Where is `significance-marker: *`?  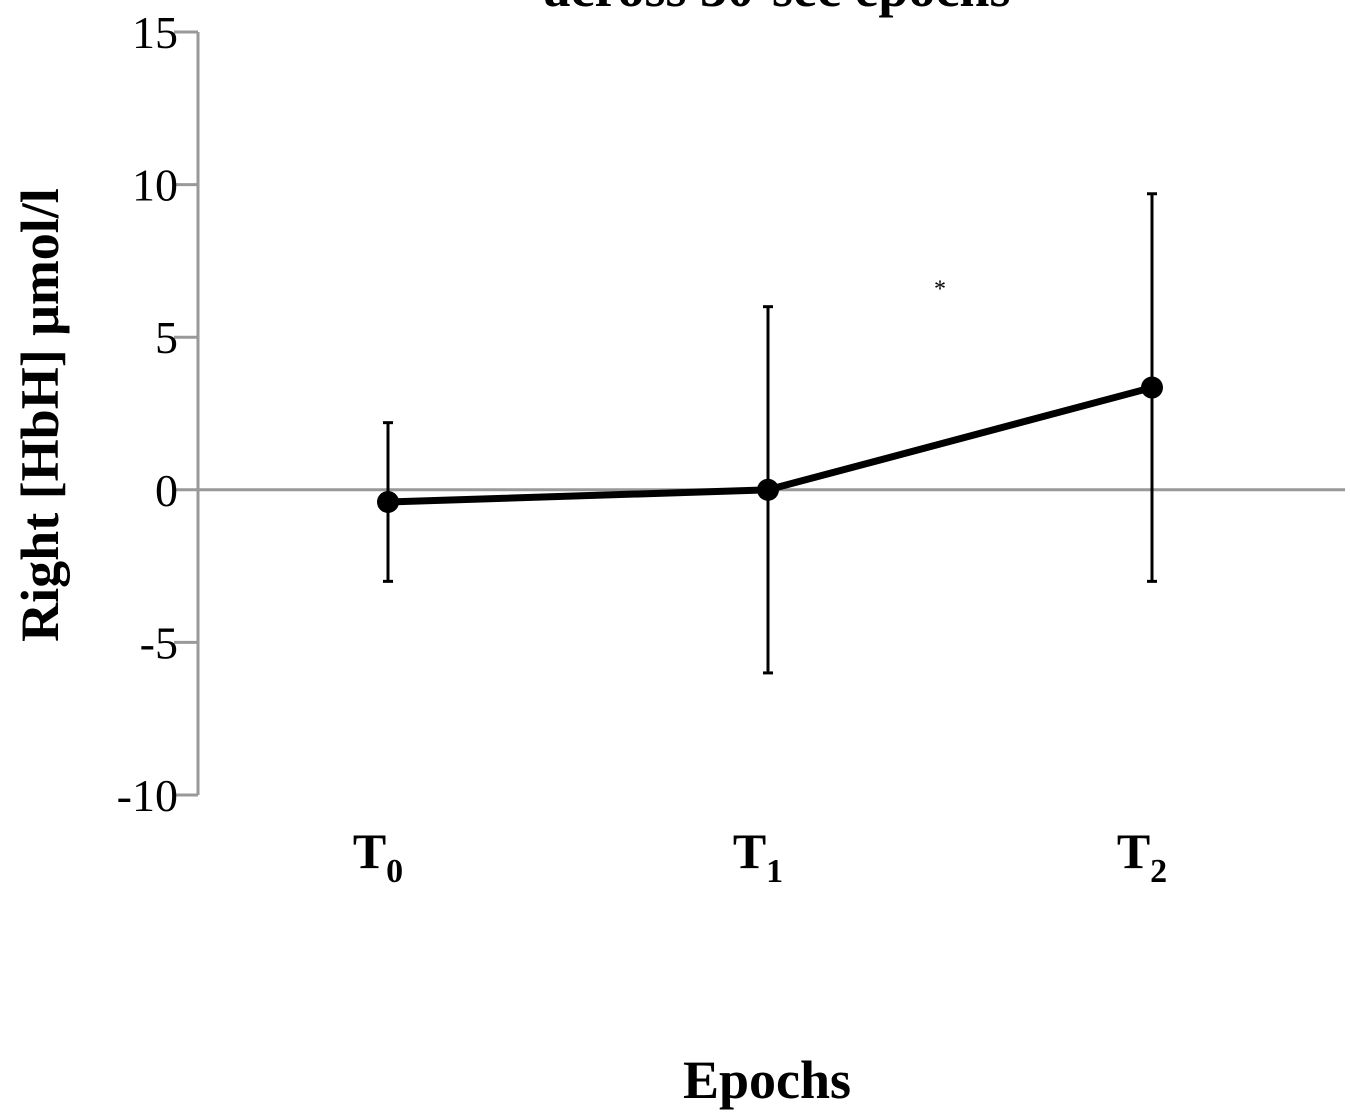
significance-marker: * is located at coordinates (940, 289).